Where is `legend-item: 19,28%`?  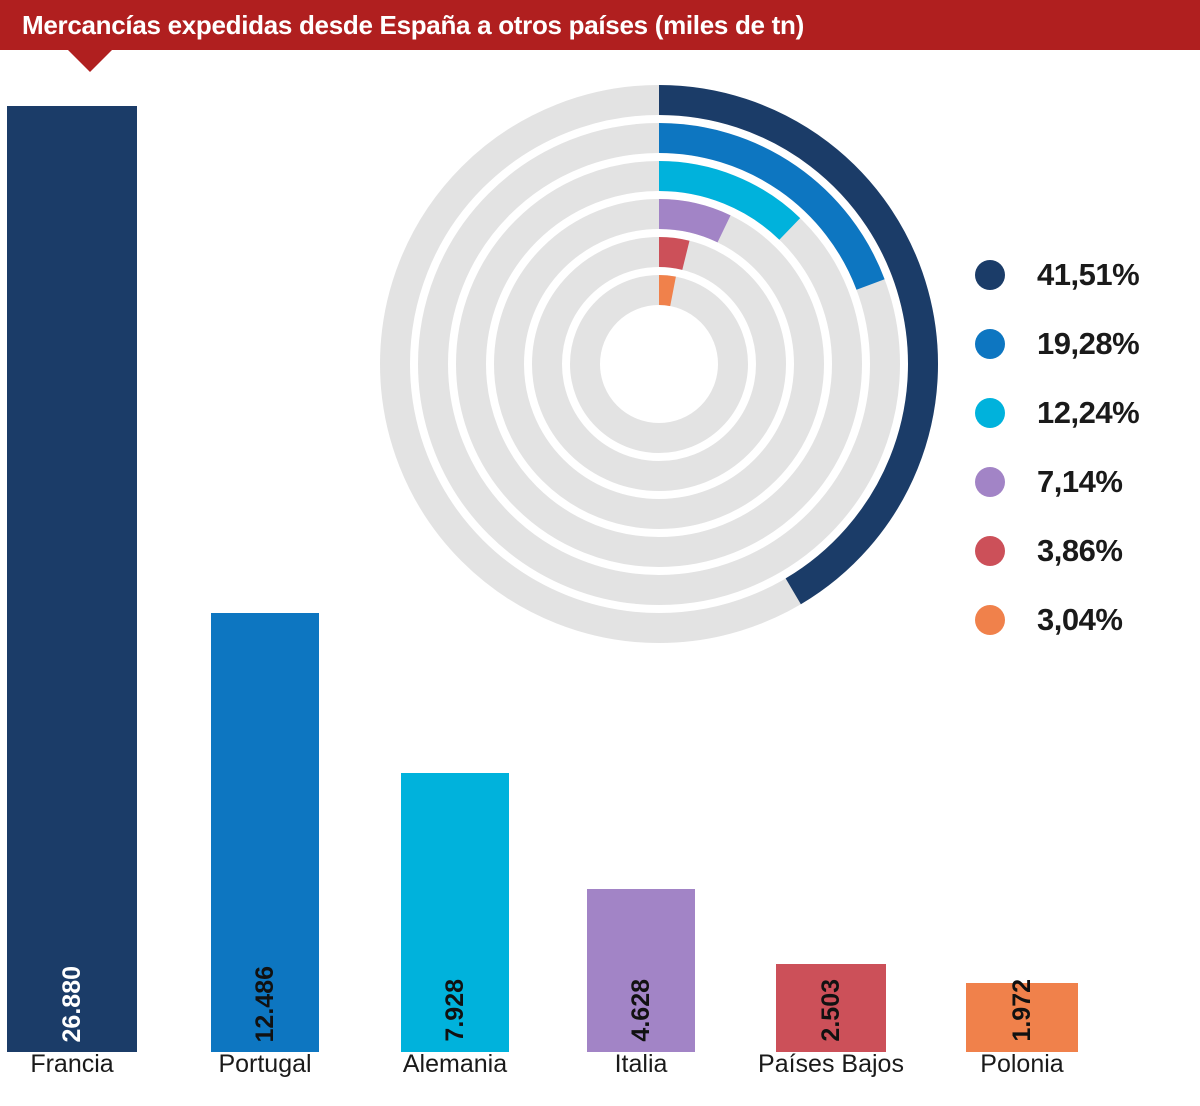
legend-item: 19,28% is located at coordinates (1082, 343).